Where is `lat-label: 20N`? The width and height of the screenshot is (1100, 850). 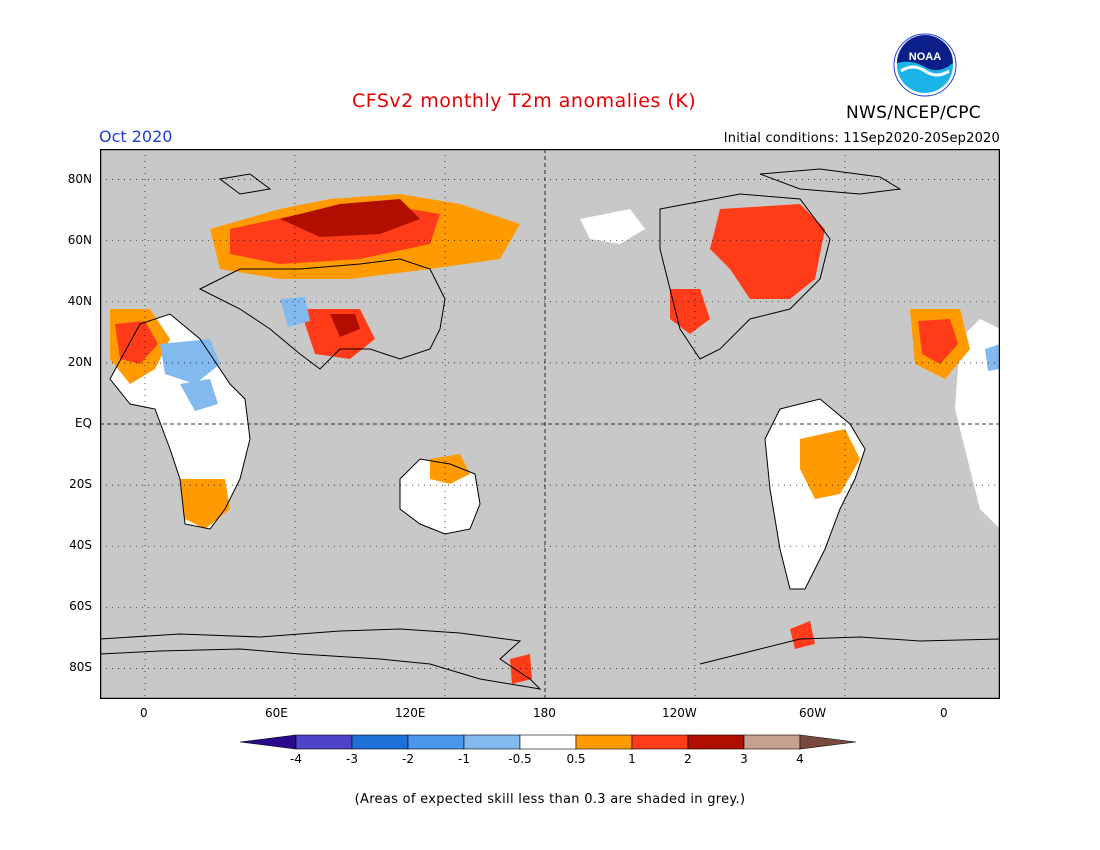
lat-label: 20N is located at coordinates (79, 362).